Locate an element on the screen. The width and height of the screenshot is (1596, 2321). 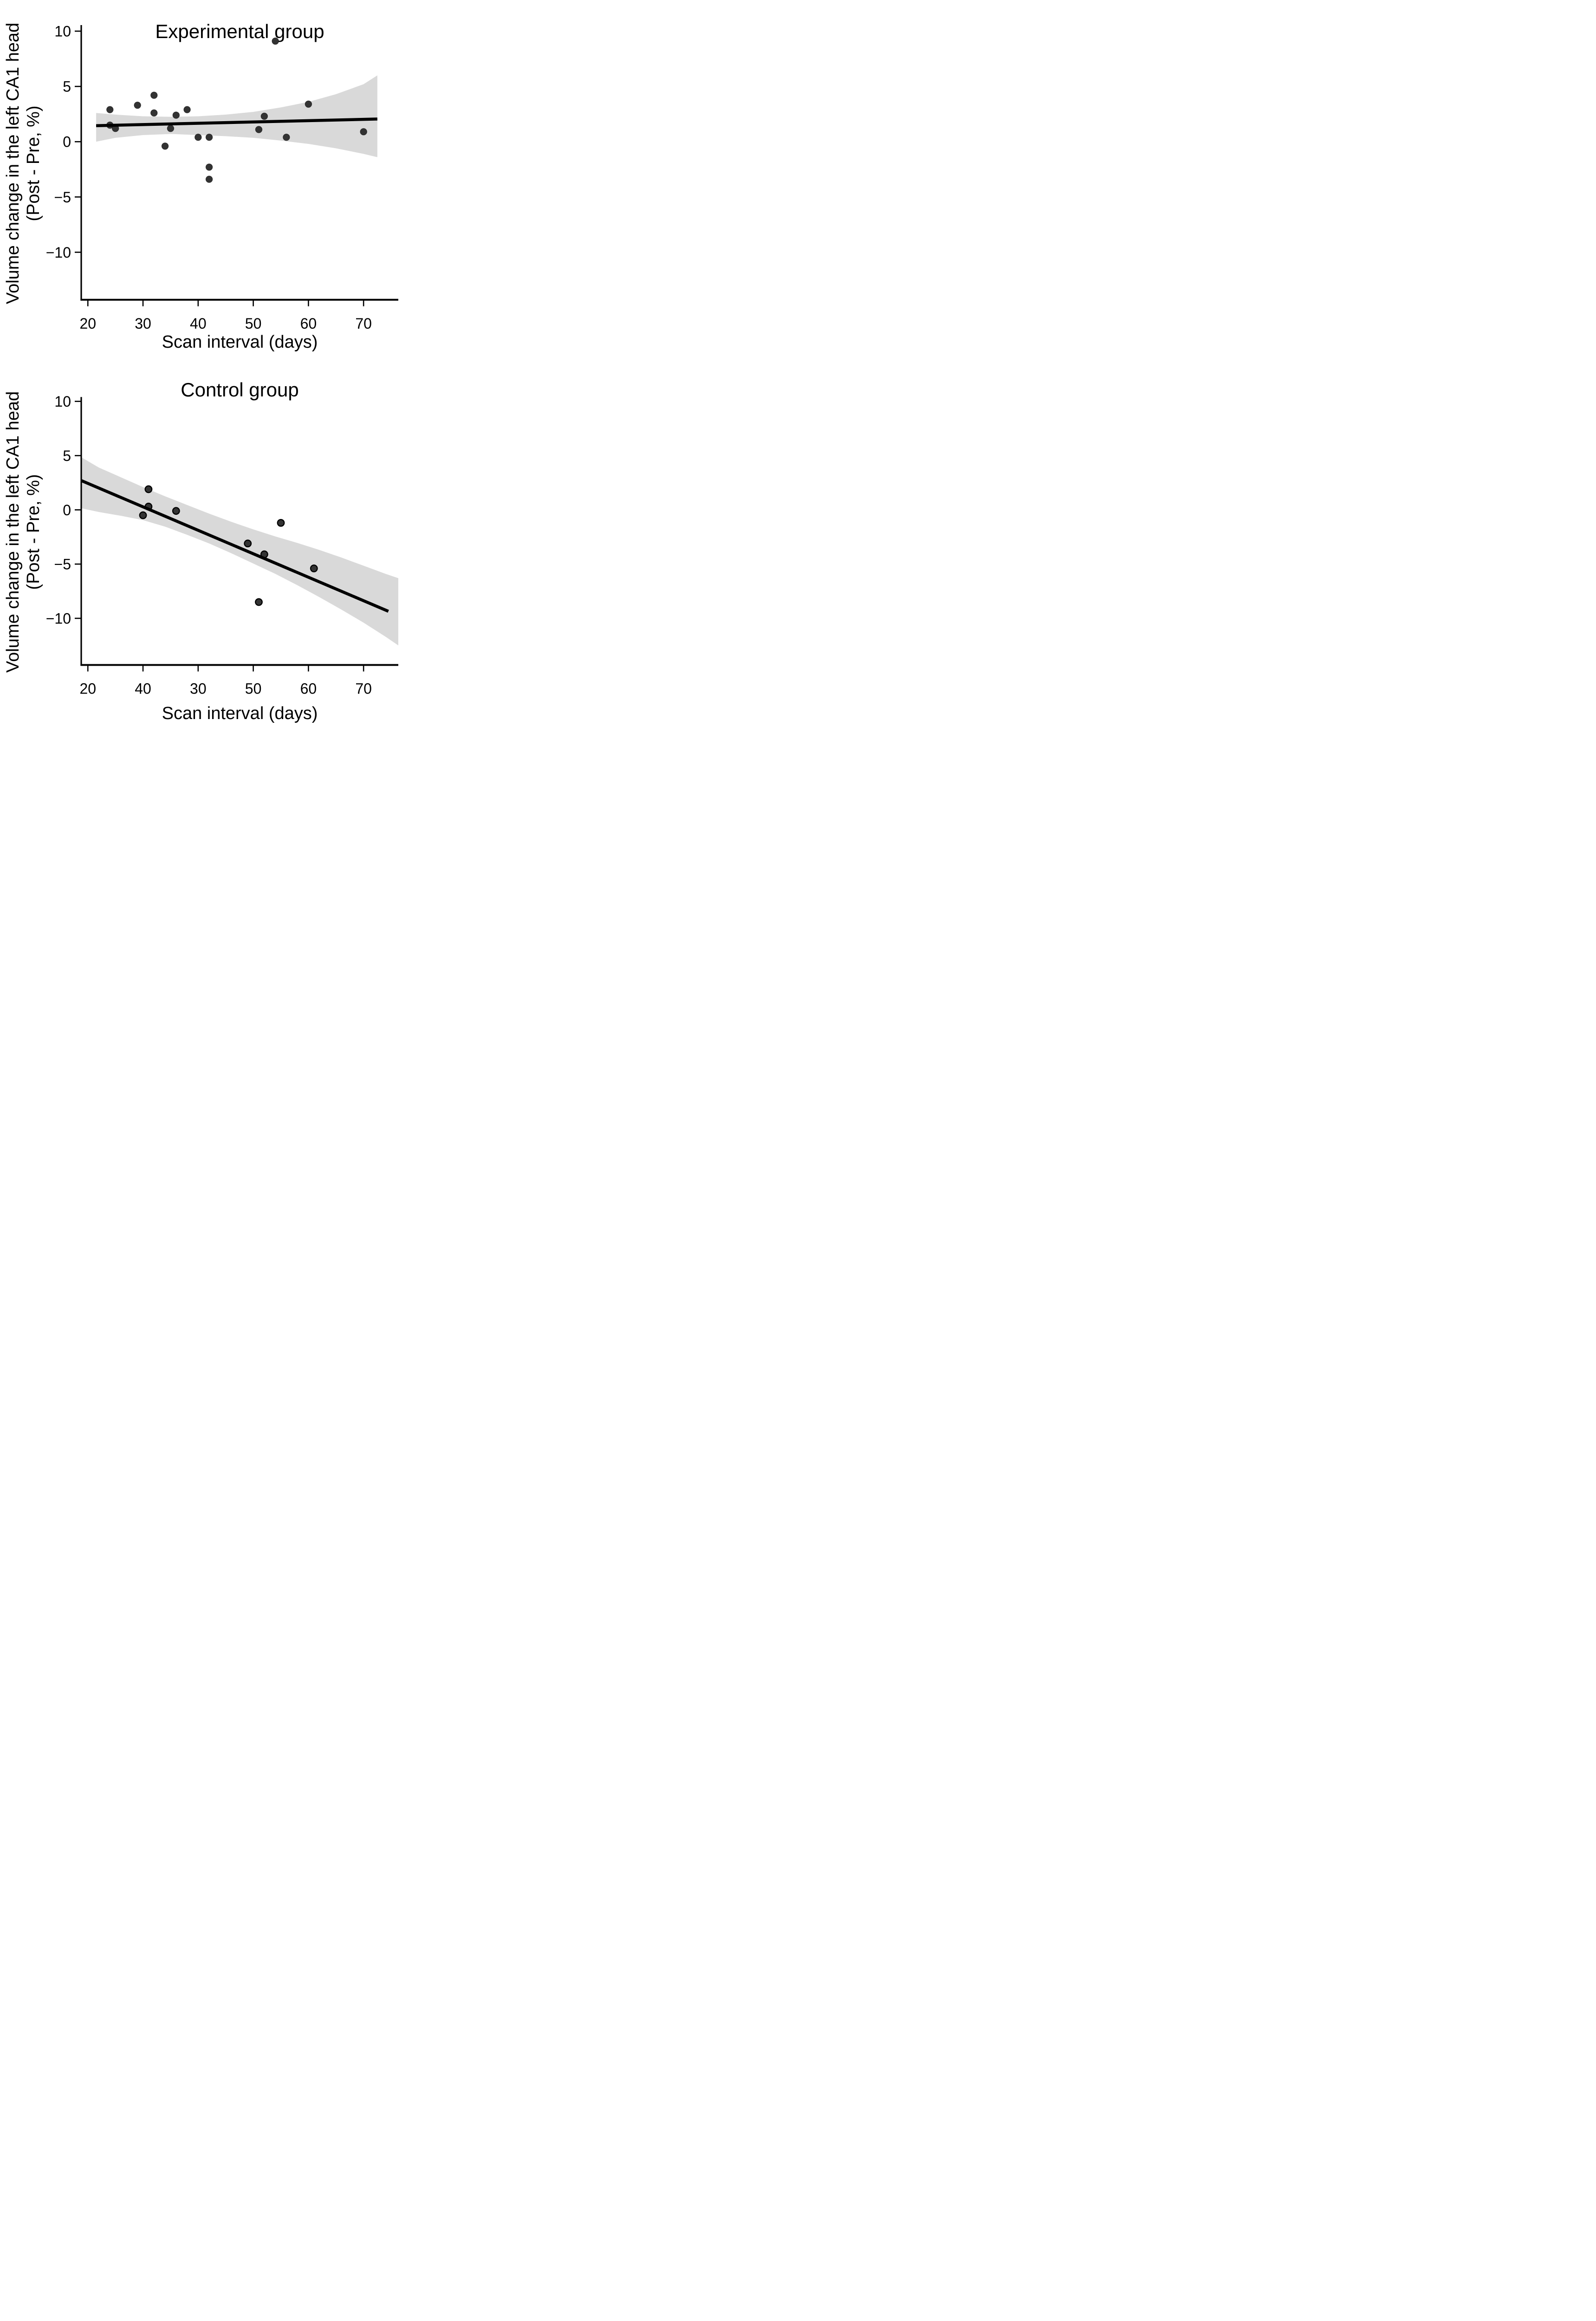
control-panel-plot-area is located at coordinates (239, 552).